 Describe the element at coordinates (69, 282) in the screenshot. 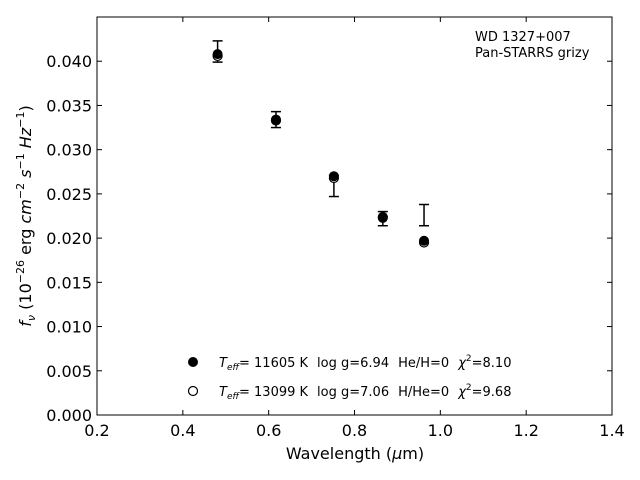

I see `y-tick-label: 0.015` at that location.